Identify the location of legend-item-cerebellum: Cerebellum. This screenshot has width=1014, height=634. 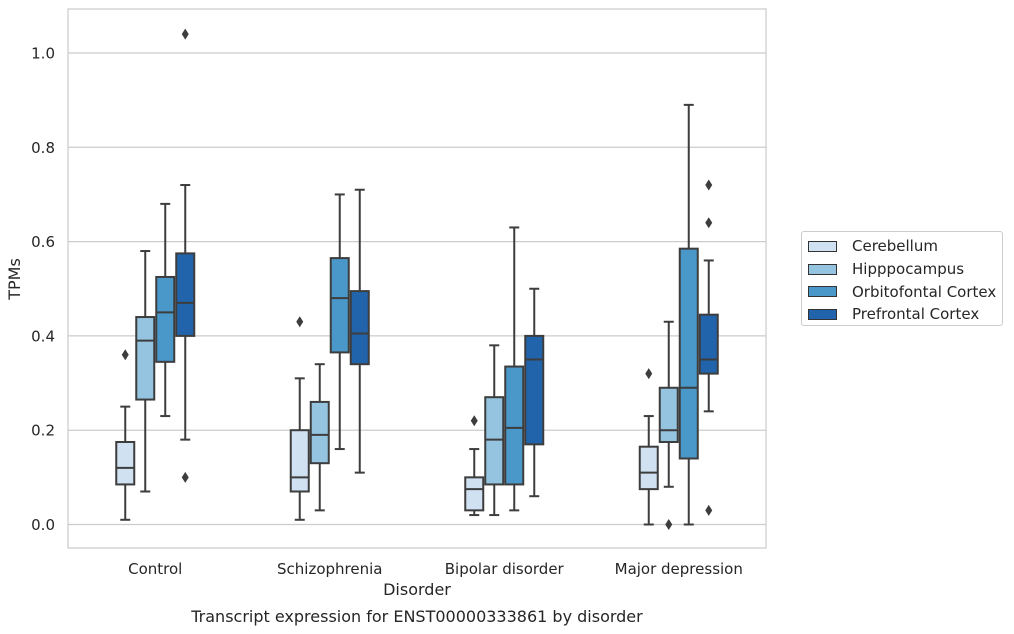
(905, 246).